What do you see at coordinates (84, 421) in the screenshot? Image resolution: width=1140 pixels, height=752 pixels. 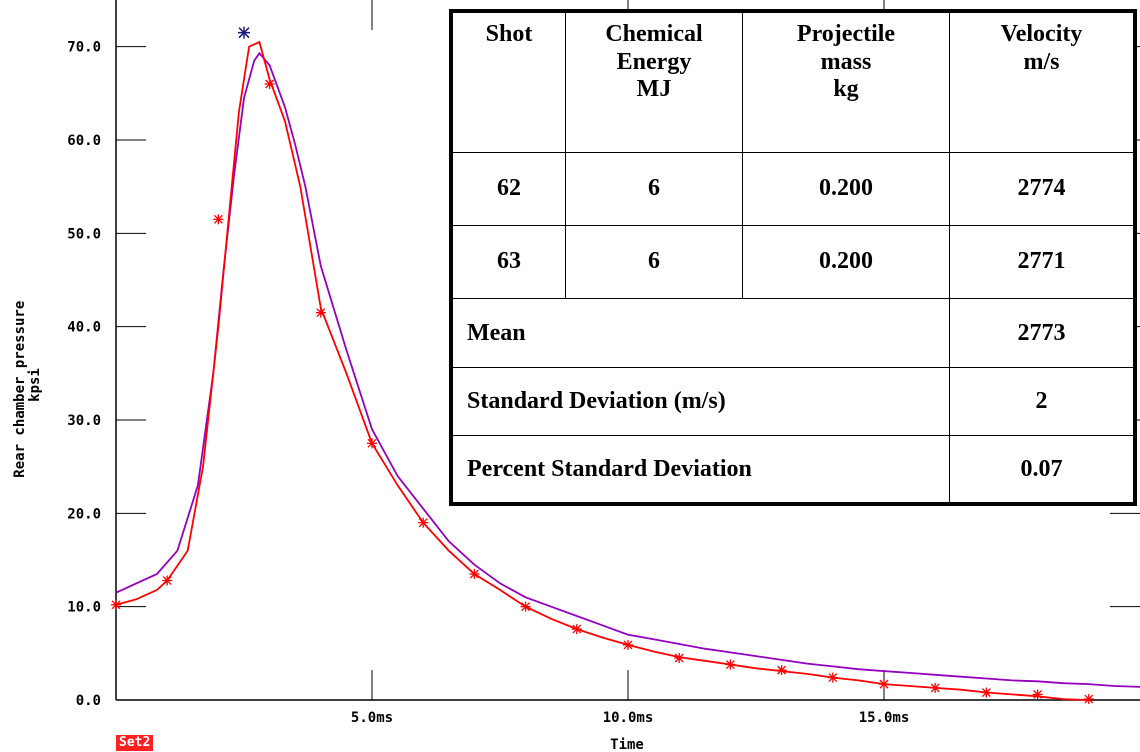 I see `y-tick-label: 30.0` at bounding box center [84, 421].